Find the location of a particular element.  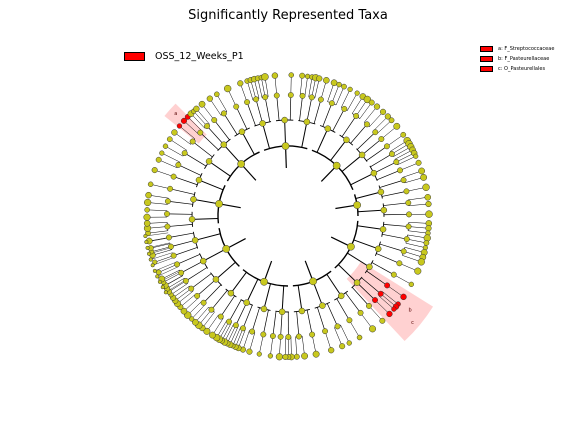

taxa-legend-swatch is located at coordinates (486, 49).